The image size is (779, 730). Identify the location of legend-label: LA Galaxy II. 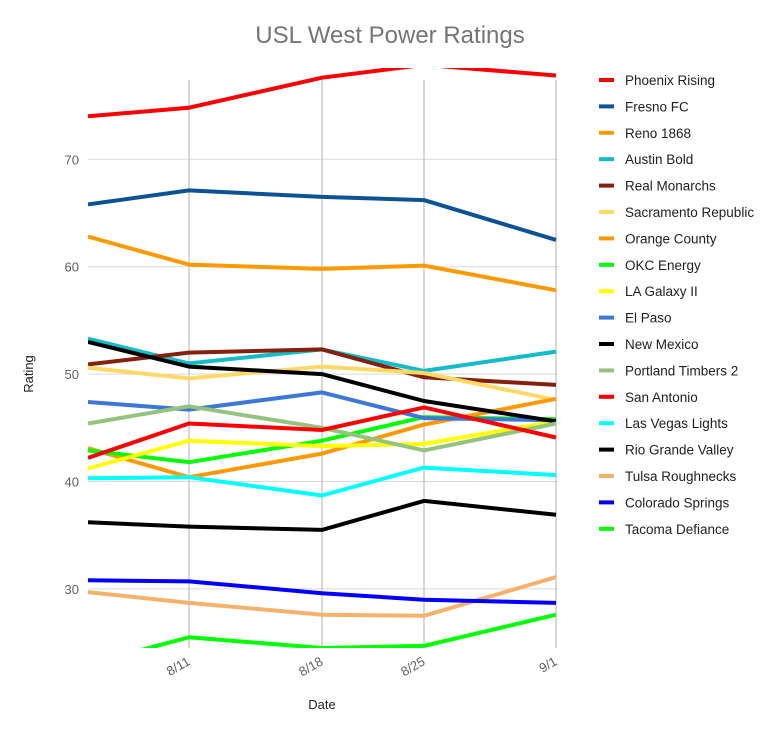
(661, 291).